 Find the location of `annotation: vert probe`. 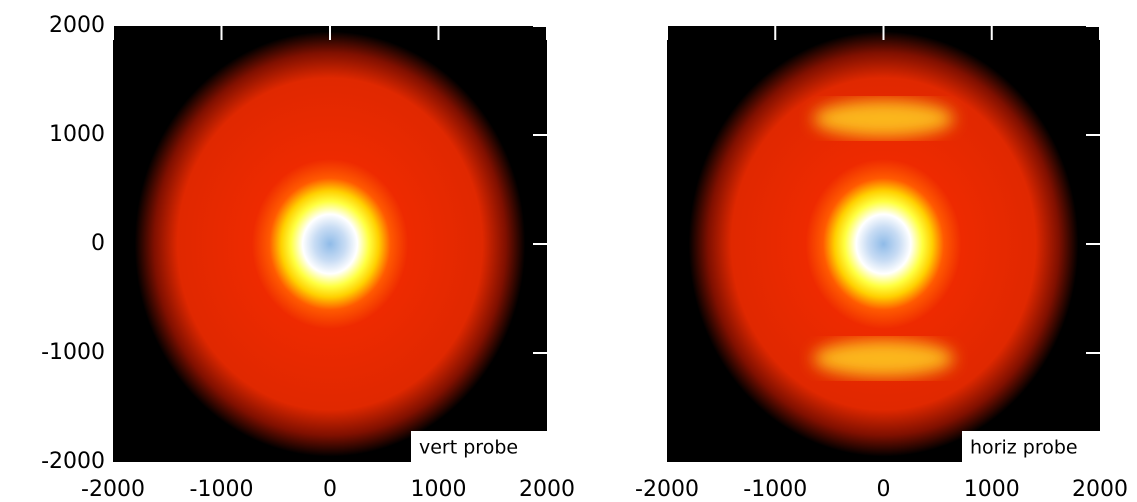

annotation: vert probe is located at coordinates (468, 448).